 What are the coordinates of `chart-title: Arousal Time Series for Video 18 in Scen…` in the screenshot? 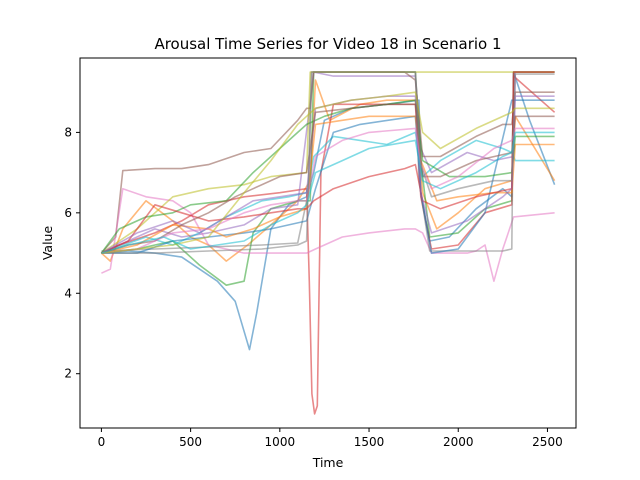 It's located at (327, 44).